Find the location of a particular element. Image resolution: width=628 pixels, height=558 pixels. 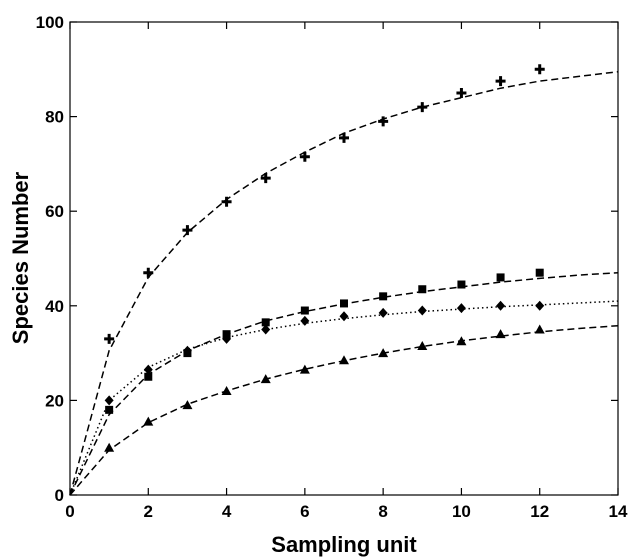

x-tick-label: 6 is located at coordinates (304, 511).